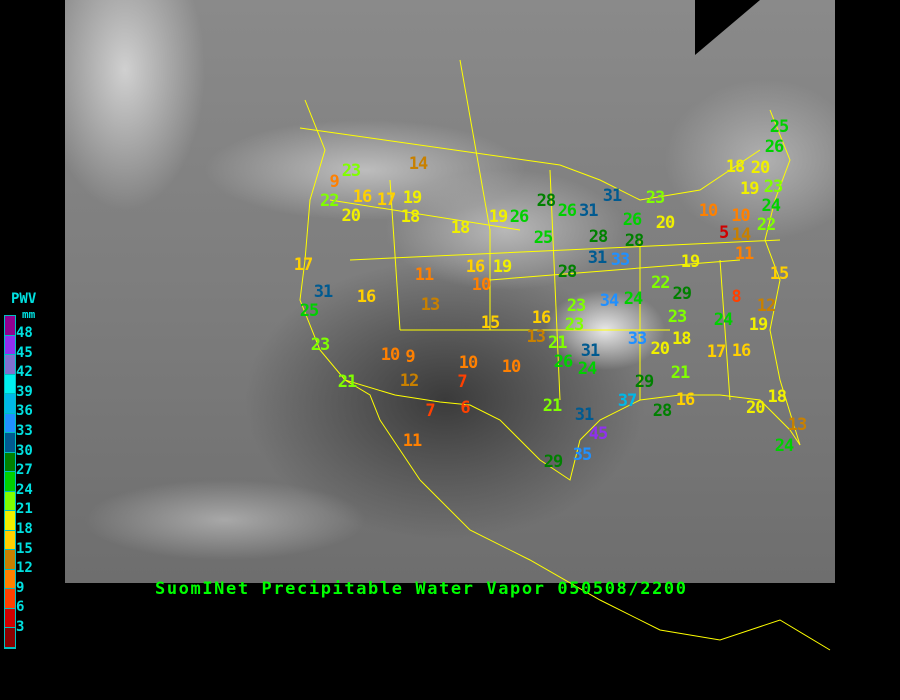  Describe the element at coordinates (24, 431) in the screenshot. I see `colorbar-tick-label: 33` at that location.